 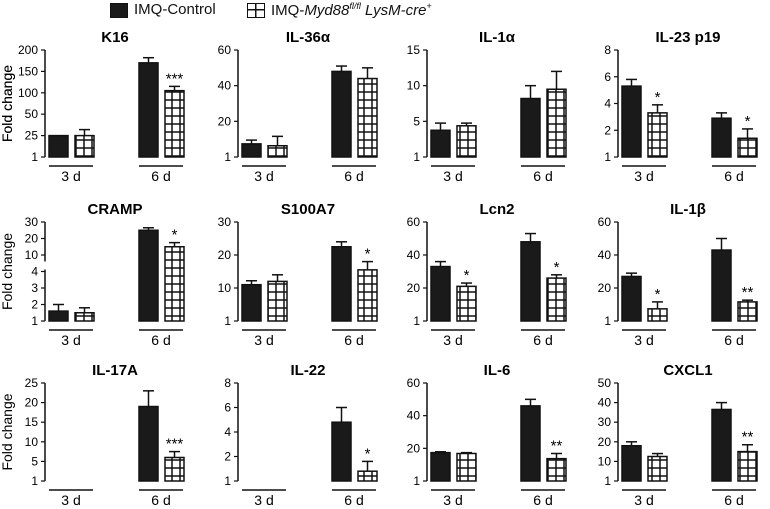 What do you see at coordinates (115, 209) in the screenshot?
I see `panel-title: CRAMP` at bounding box center [115, 209].